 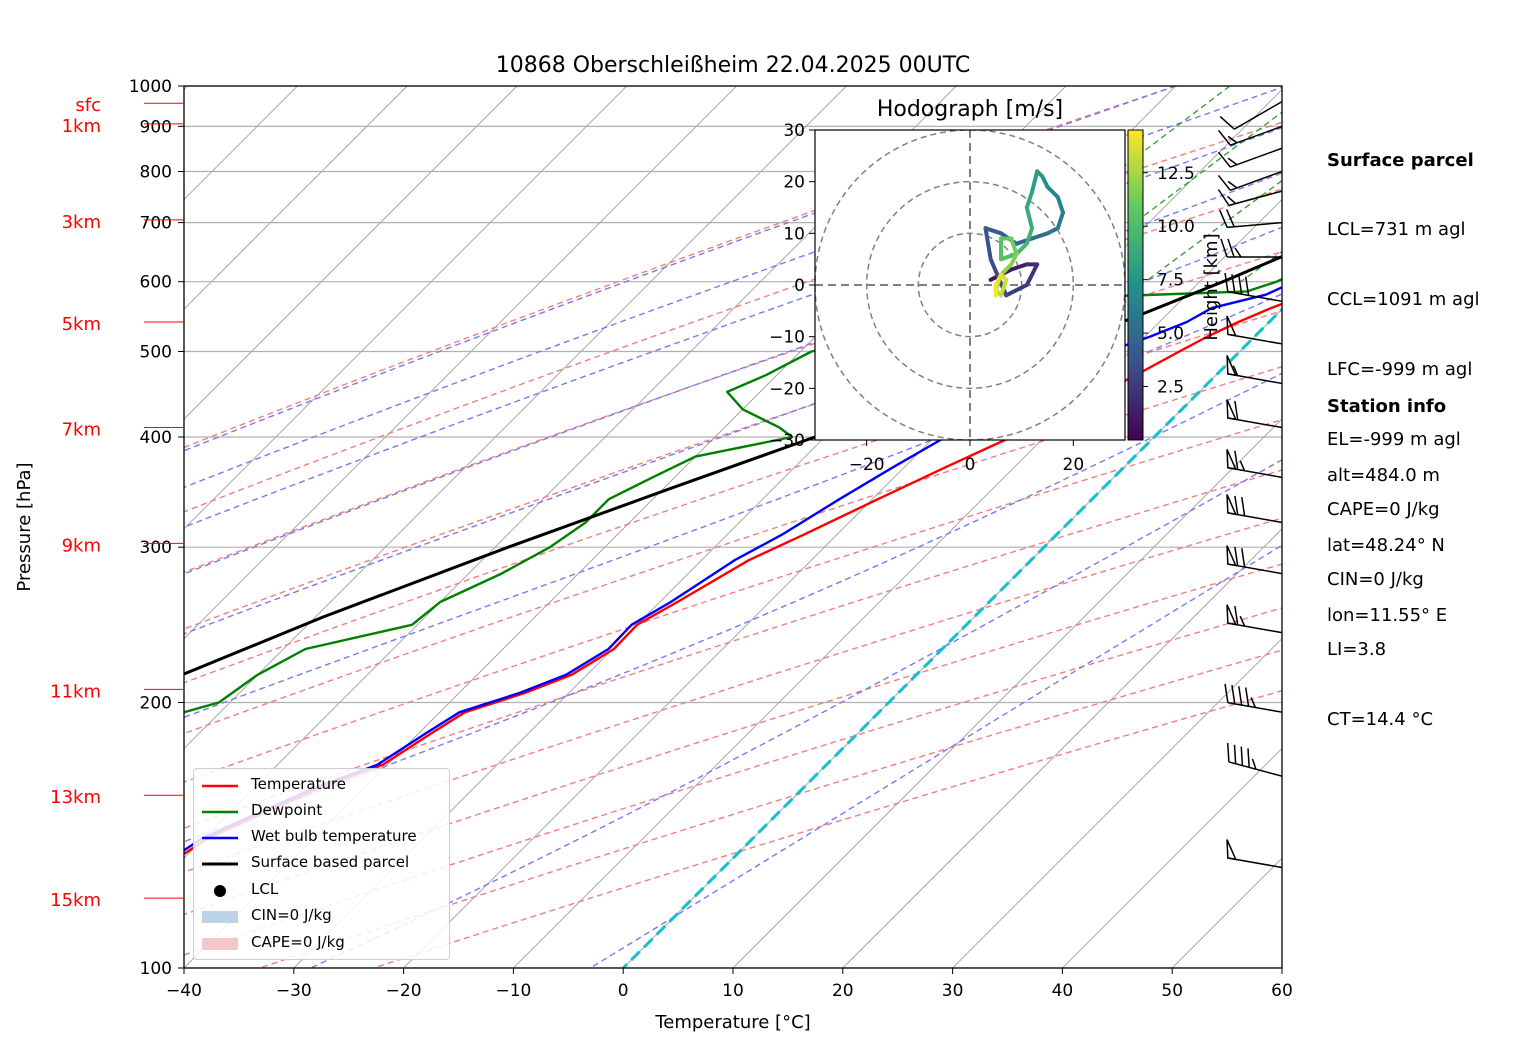 What do you see at coordinates (1176, 227) in the screenshot?
I see `colorbar-tick-label: 10.0` at bounding box center [1176, 227].